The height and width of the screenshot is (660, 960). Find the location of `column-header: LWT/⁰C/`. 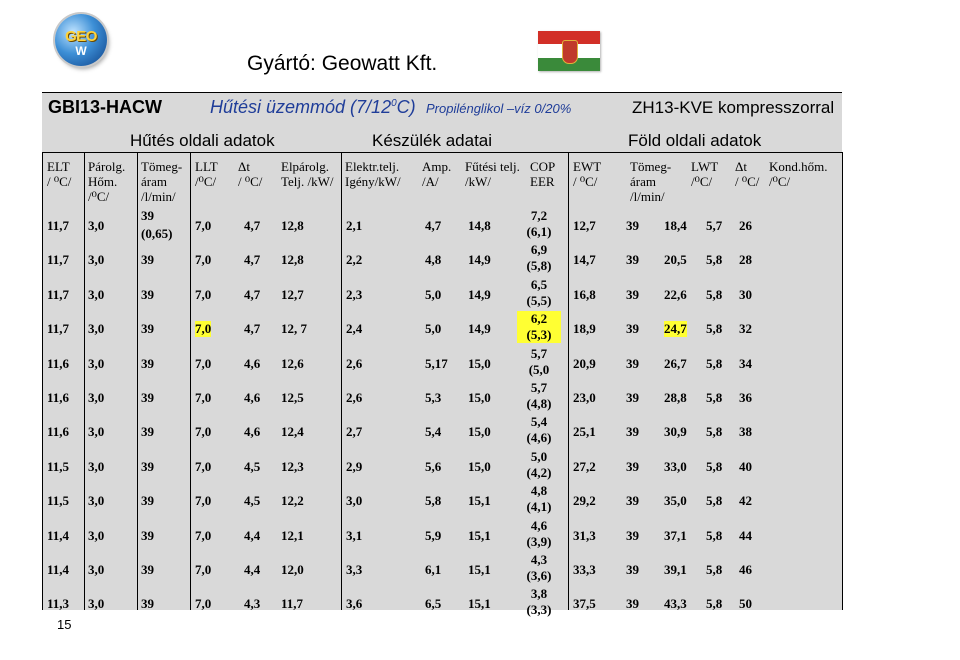

column-header: LWT/⁰C/ is located at coordinates (704, 174).